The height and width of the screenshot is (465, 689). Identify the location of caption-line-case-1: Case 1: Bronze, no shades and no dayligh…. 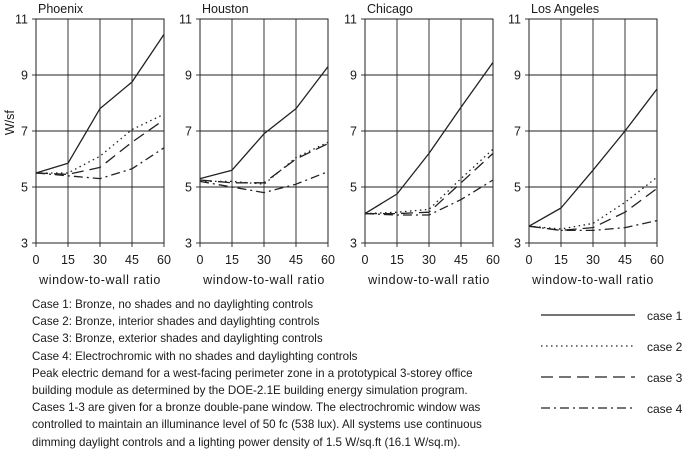
(173, 304).